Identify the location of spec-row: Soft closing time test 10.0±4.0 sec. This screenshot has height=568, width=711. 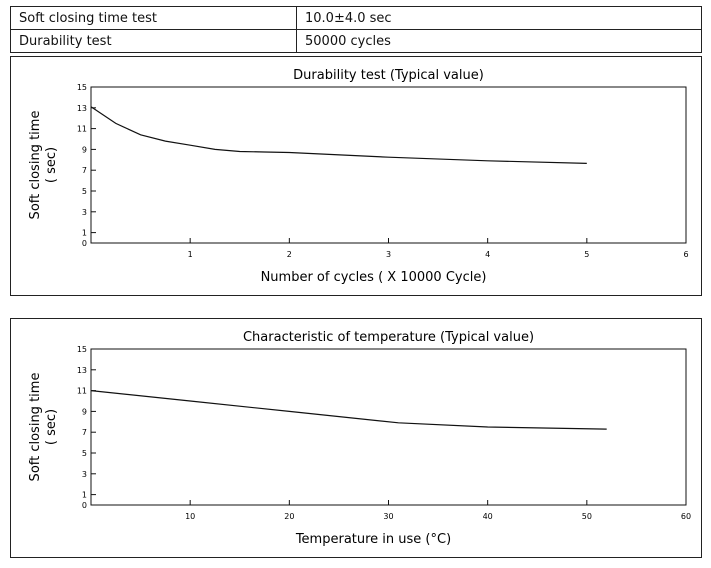
(356, 18).